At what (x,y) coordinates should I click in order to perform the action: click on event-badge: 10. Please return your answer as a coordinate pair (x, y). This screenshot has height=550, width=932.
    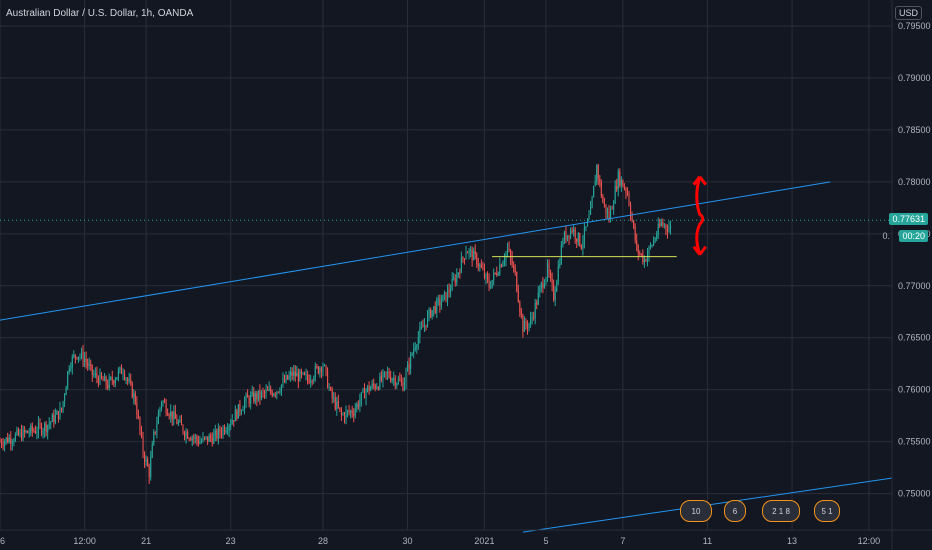
    Looking at the image, I should click on (696, 511).